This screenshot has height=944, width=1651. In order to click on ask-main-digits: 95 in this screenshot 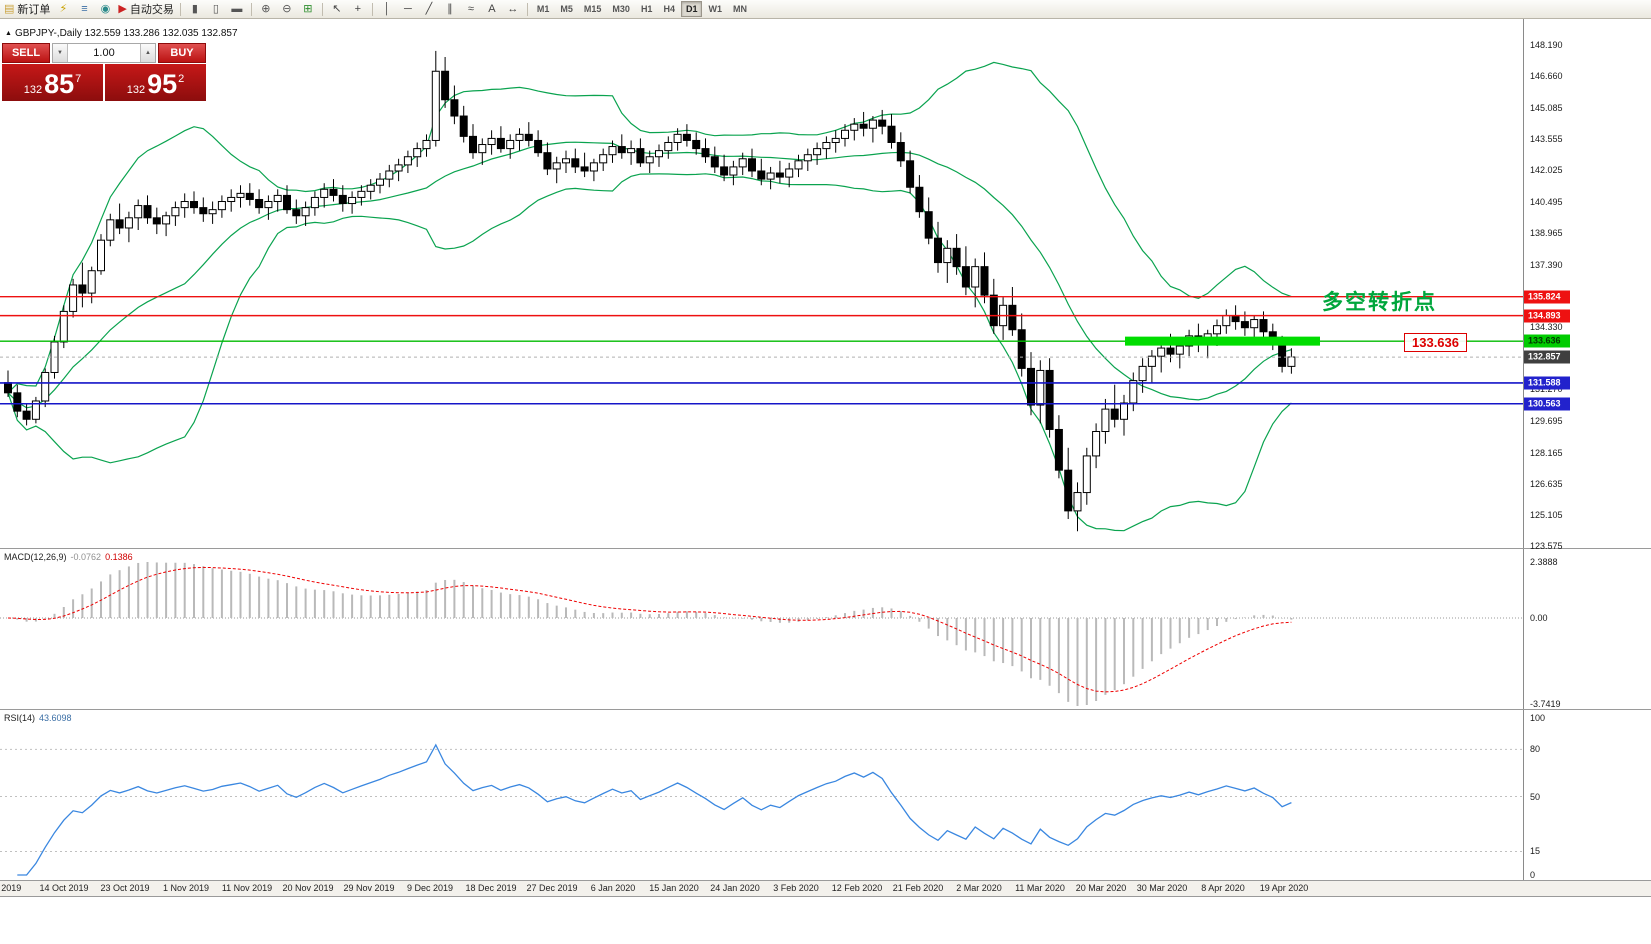, I will do `click(162, 84)`.